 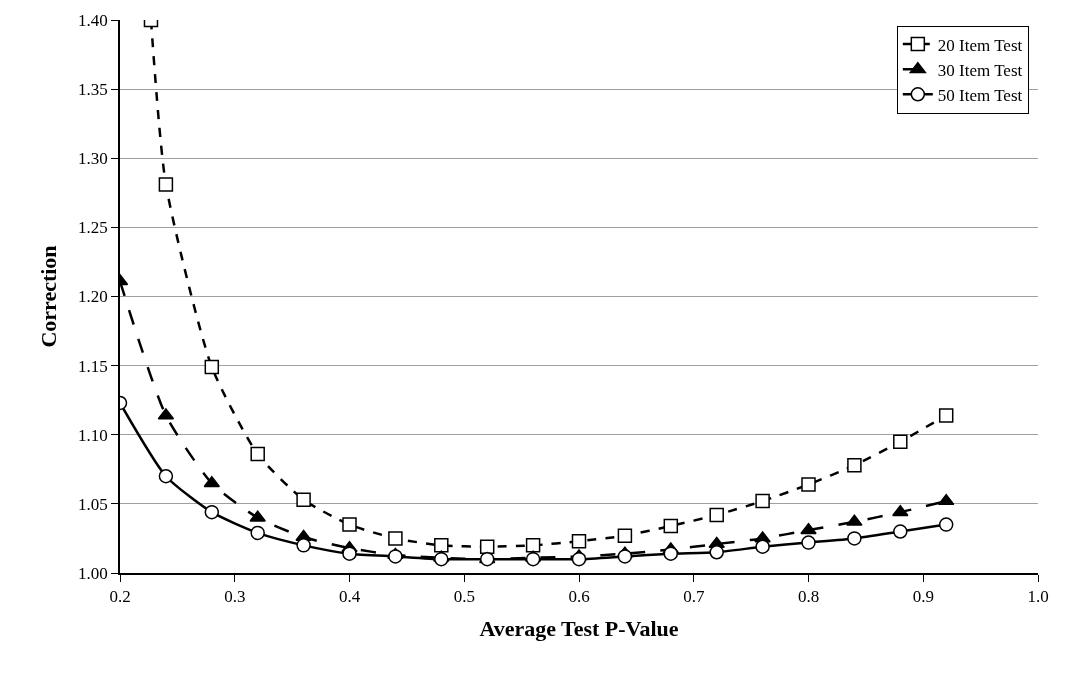 What do you see at coordinates (93, 573) in the screenshot?
I see `y-tick-label: 1.00` at bounding box center [93, 573].